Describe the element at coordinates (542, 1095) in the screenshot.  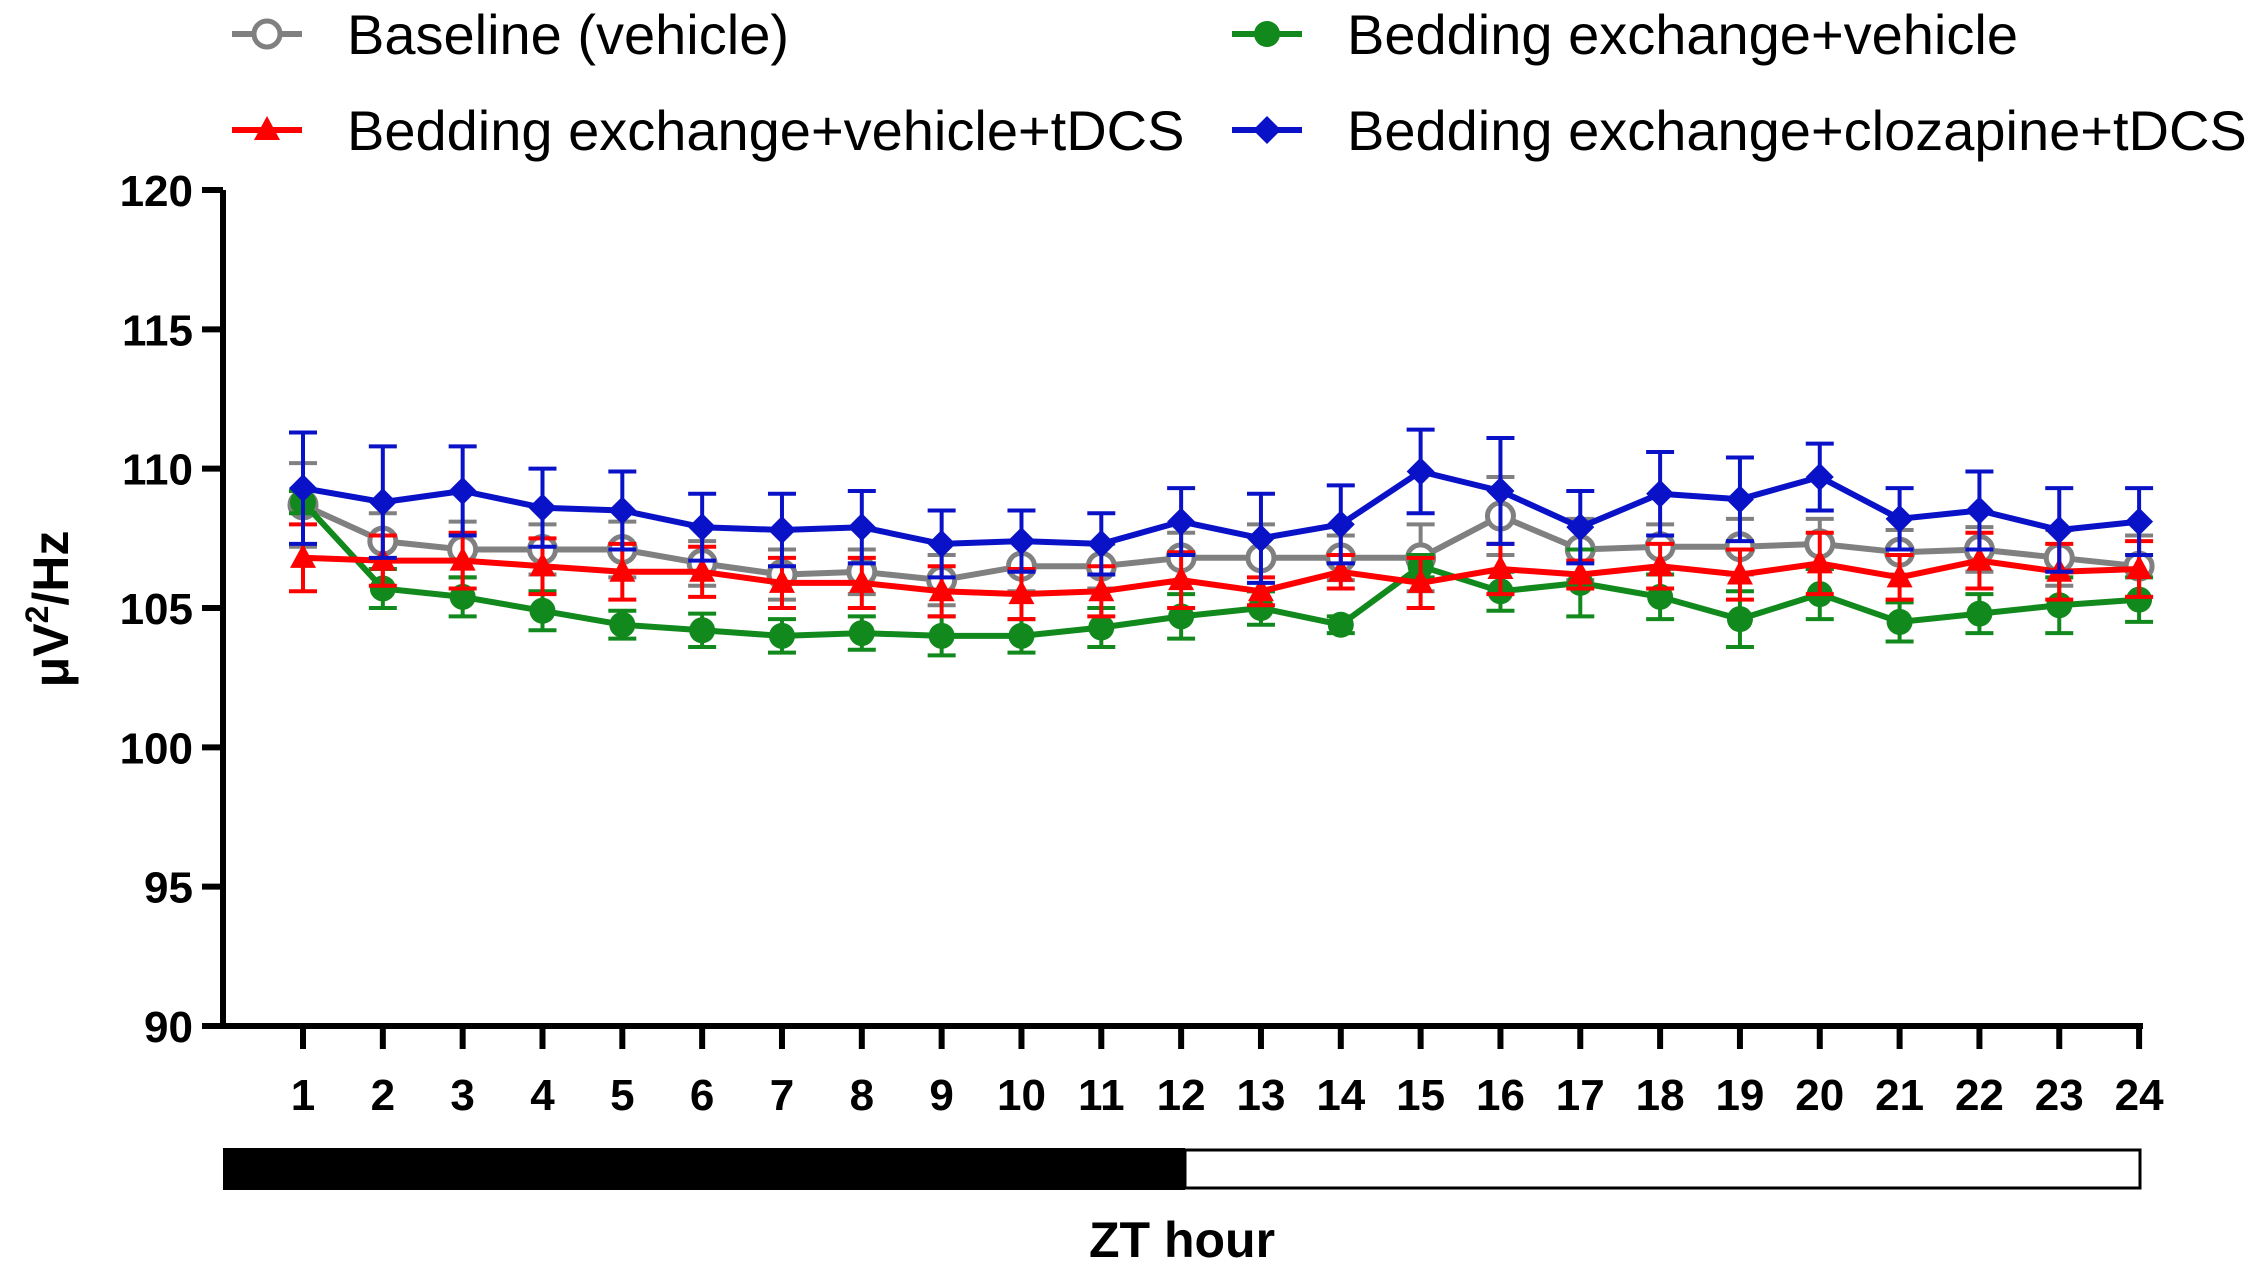
I see `x-tick-label: 4` at that location.